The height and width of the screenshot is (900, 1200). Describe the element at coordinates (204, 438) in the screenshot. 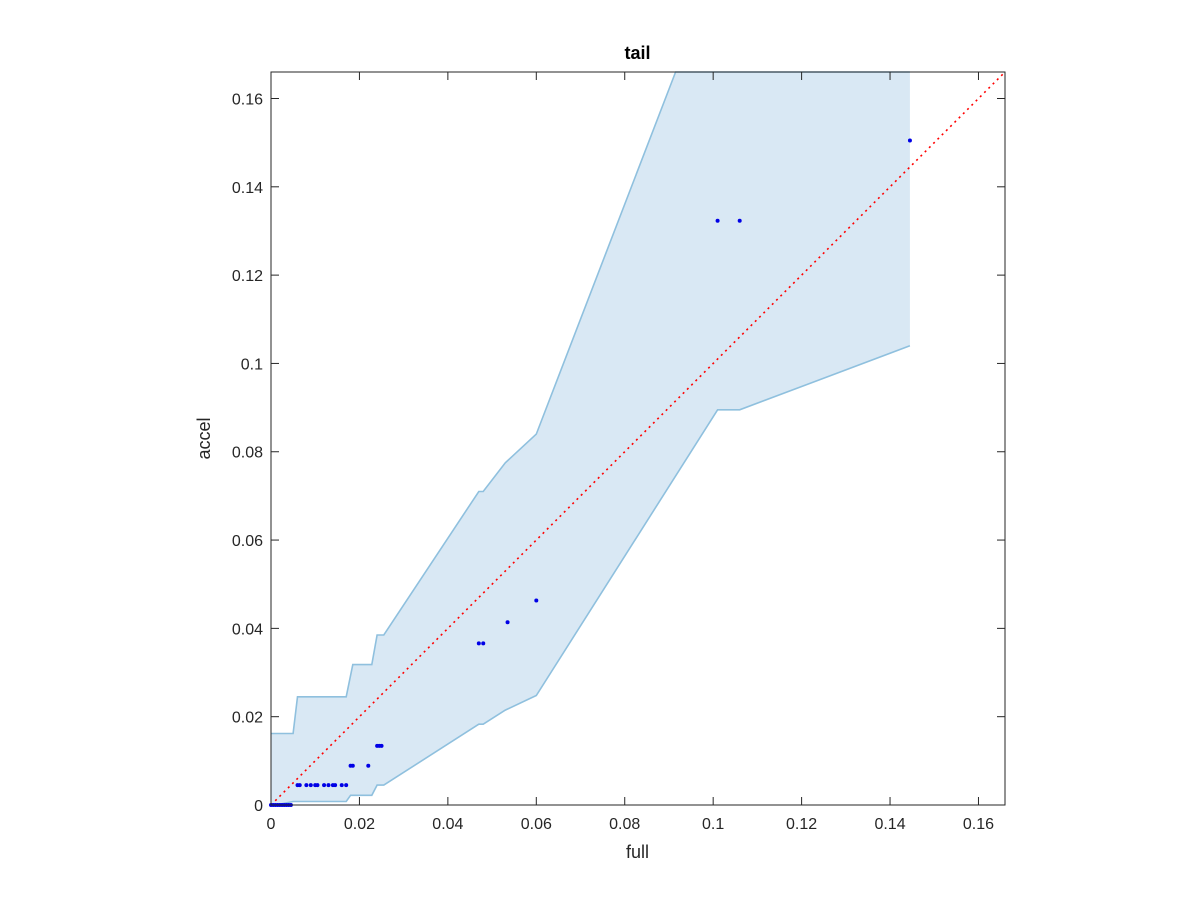

I see `y-axis-label: accel` at that location.